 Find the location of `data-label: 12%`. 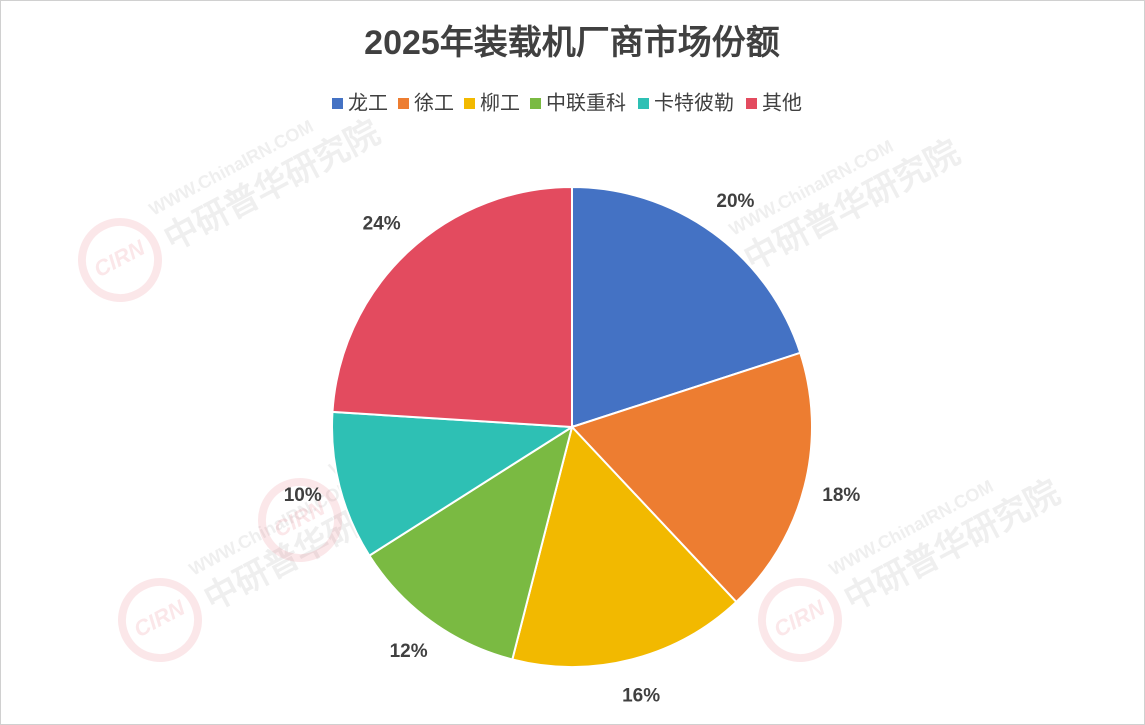

data-label: 12% is located at coordinates (409, 651).